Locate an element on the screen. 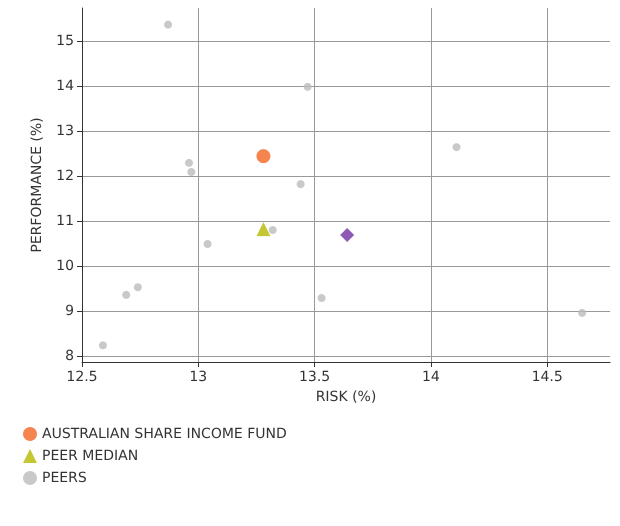 Image resolution: width=620 pixels, height=526 pixels. y-tick-label: 13 is located at coordinates (65, 130).